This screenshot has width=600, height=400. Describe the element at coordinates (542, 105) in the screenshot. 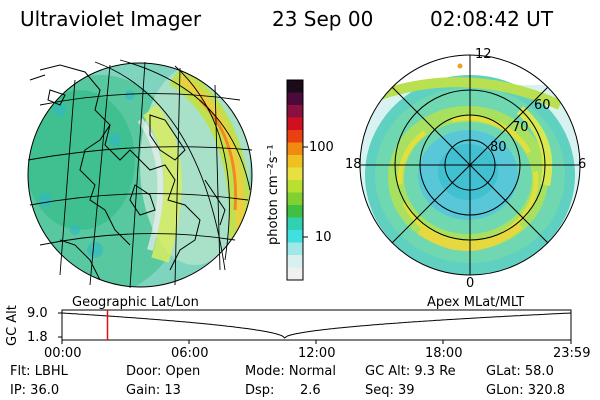

I see `mlat-label-60: 60` at that location.